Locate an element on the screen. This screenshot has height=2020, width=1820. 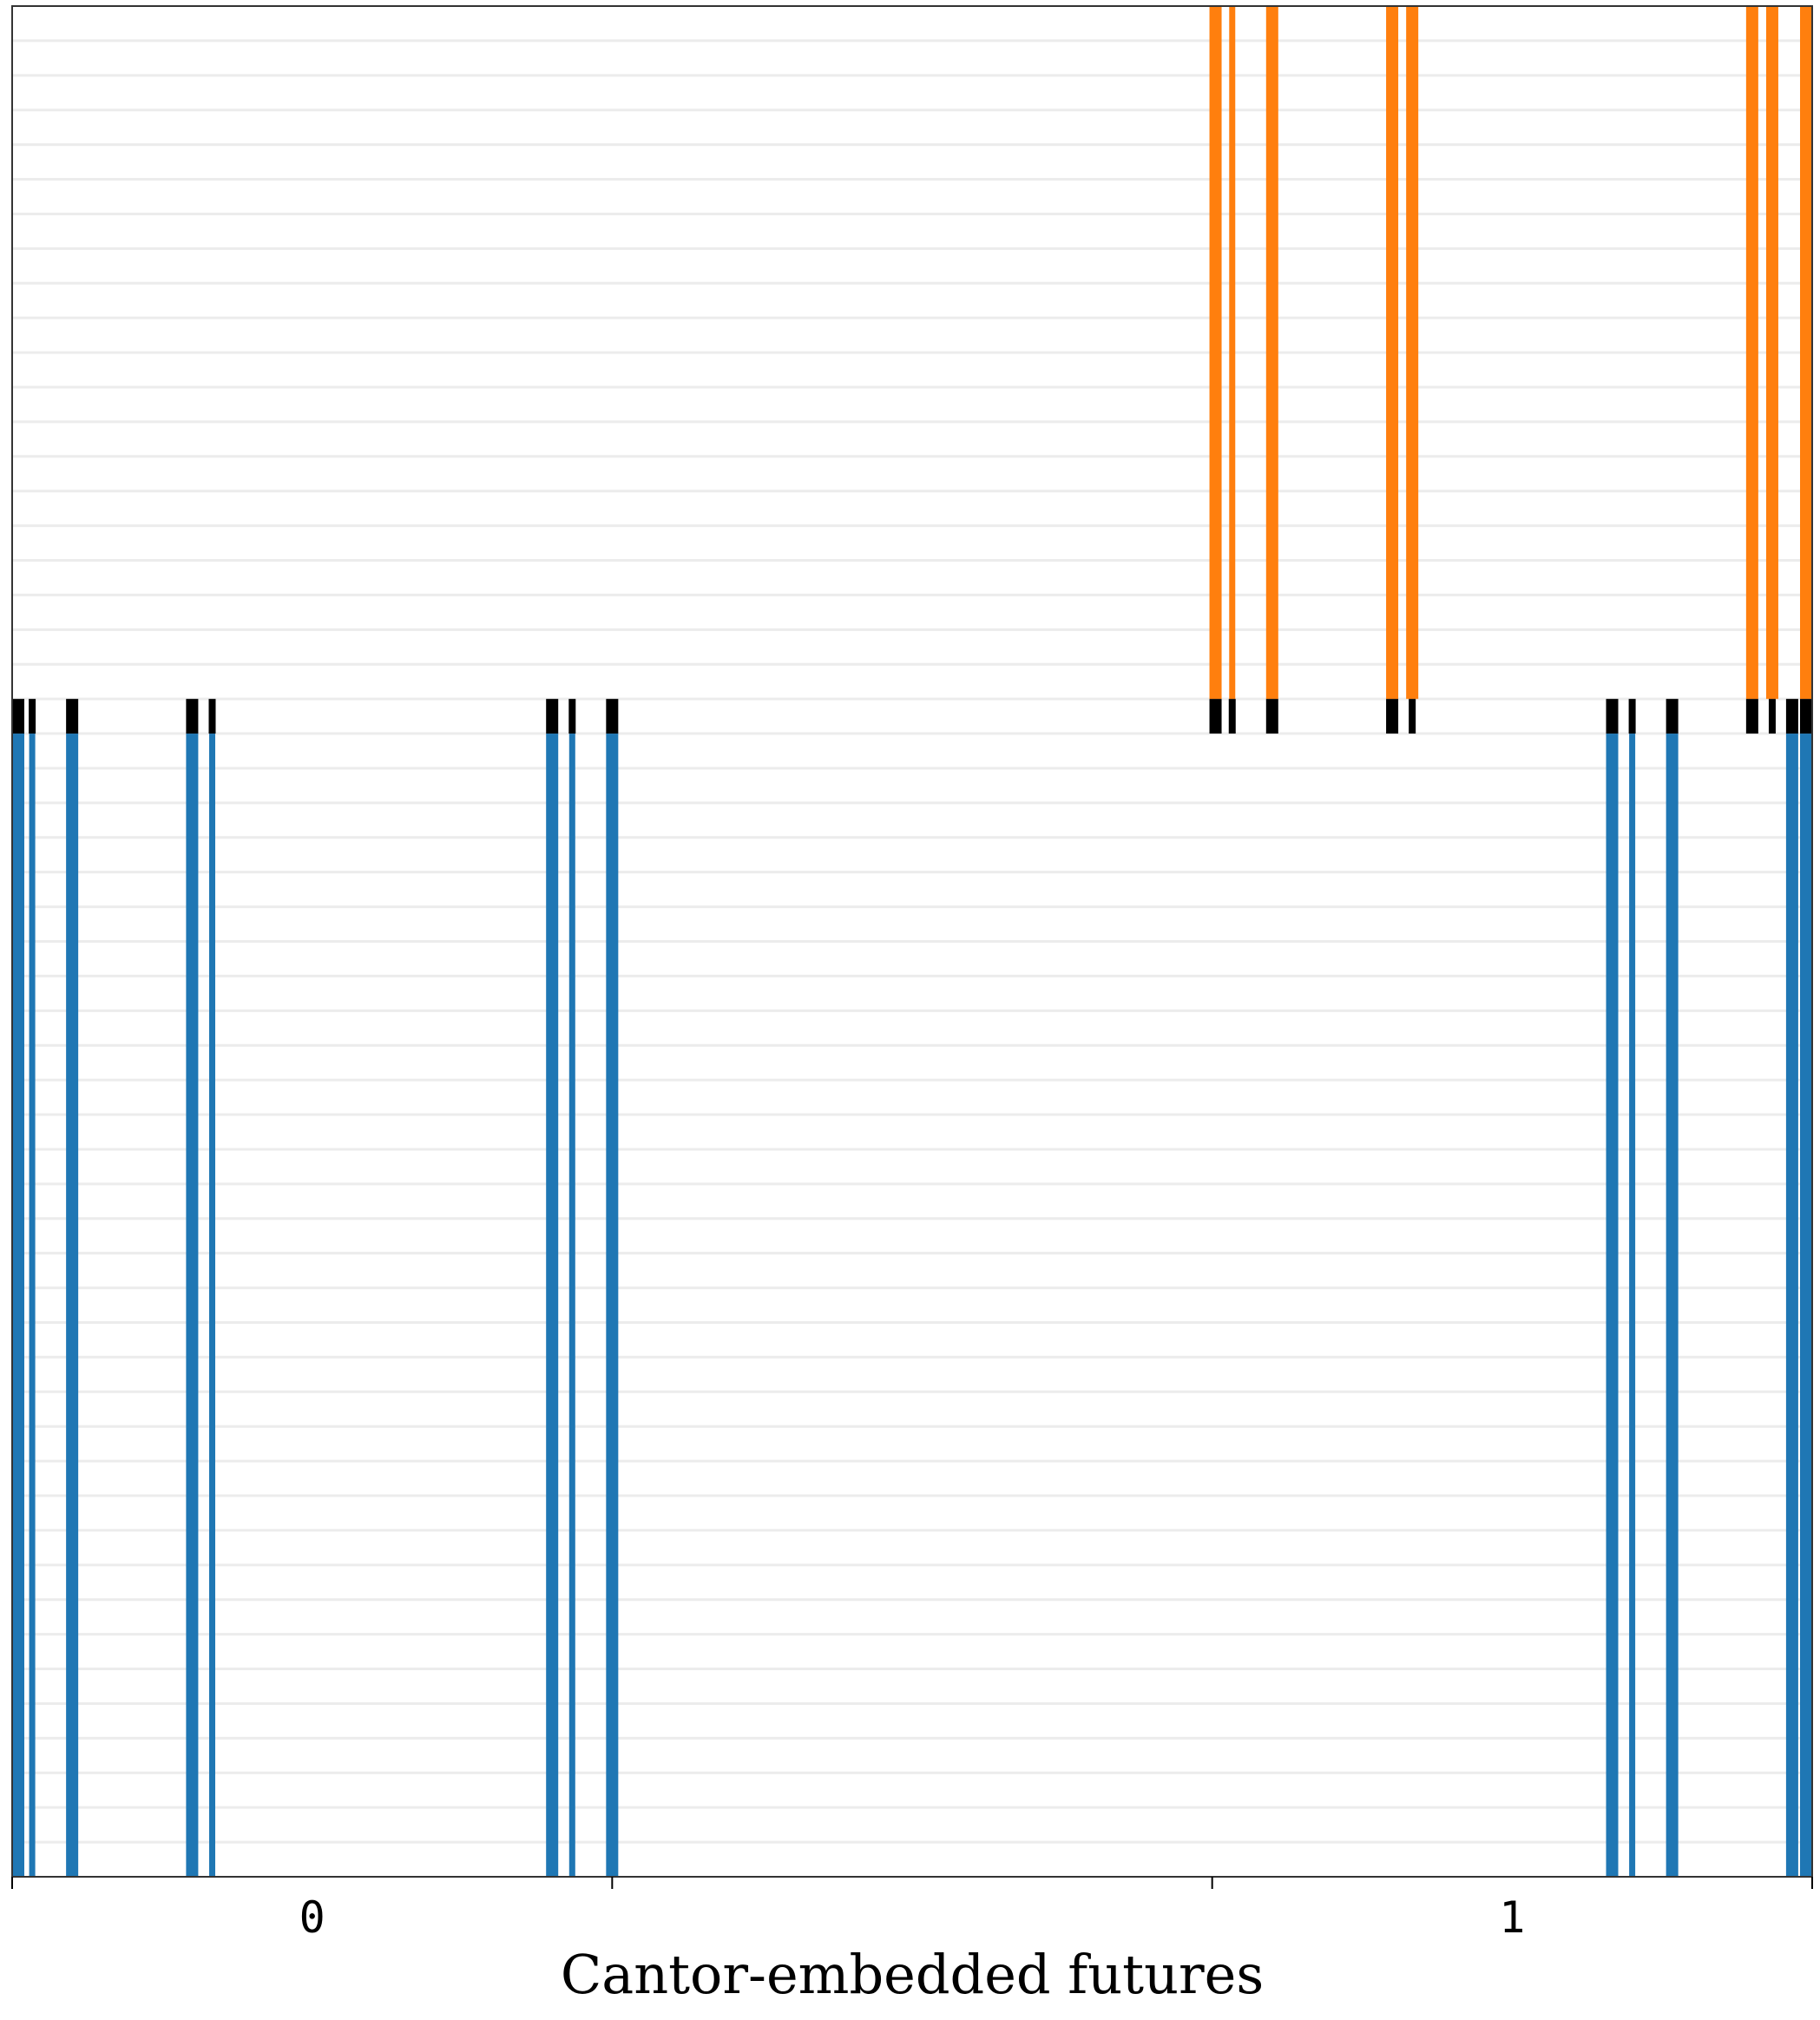
x-tick-label: 1 is located at coordinates (1512, 1917).